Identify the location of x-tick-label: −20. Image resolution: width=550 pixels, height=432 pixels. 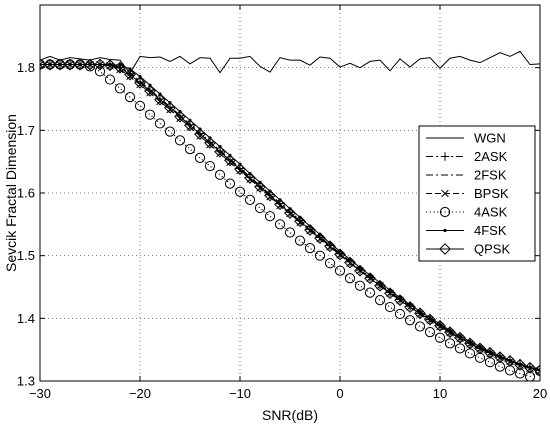
(140, 393).